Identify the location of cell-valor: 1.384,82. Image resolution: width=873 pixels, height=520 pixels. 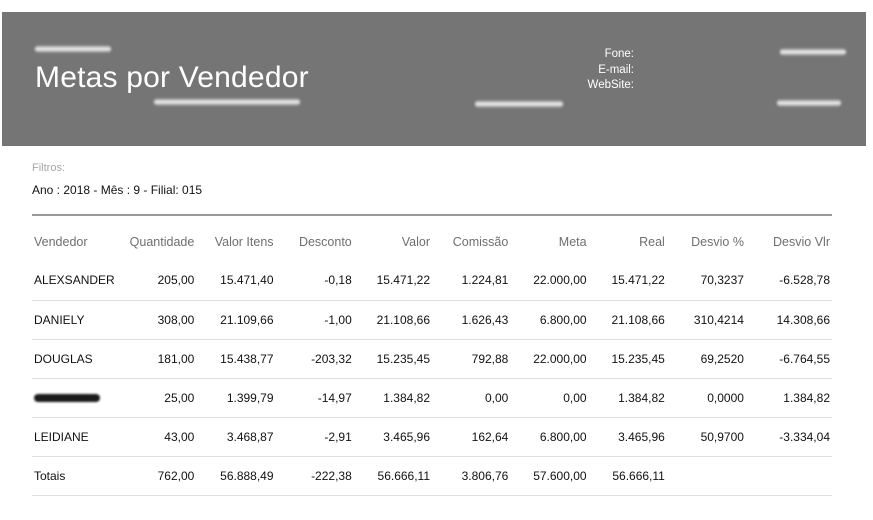
(393, 398).